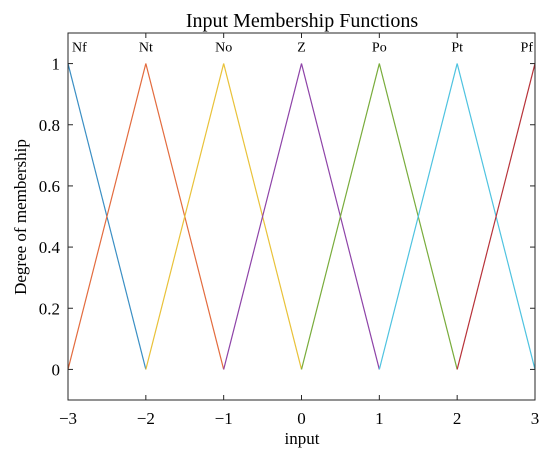 The width and height of the screenshot is (550, 458). What do you see at coordinates (50, 247) in the screenshot?
I see `y-tick-label: 0.4` at bounding box center [50, 247].